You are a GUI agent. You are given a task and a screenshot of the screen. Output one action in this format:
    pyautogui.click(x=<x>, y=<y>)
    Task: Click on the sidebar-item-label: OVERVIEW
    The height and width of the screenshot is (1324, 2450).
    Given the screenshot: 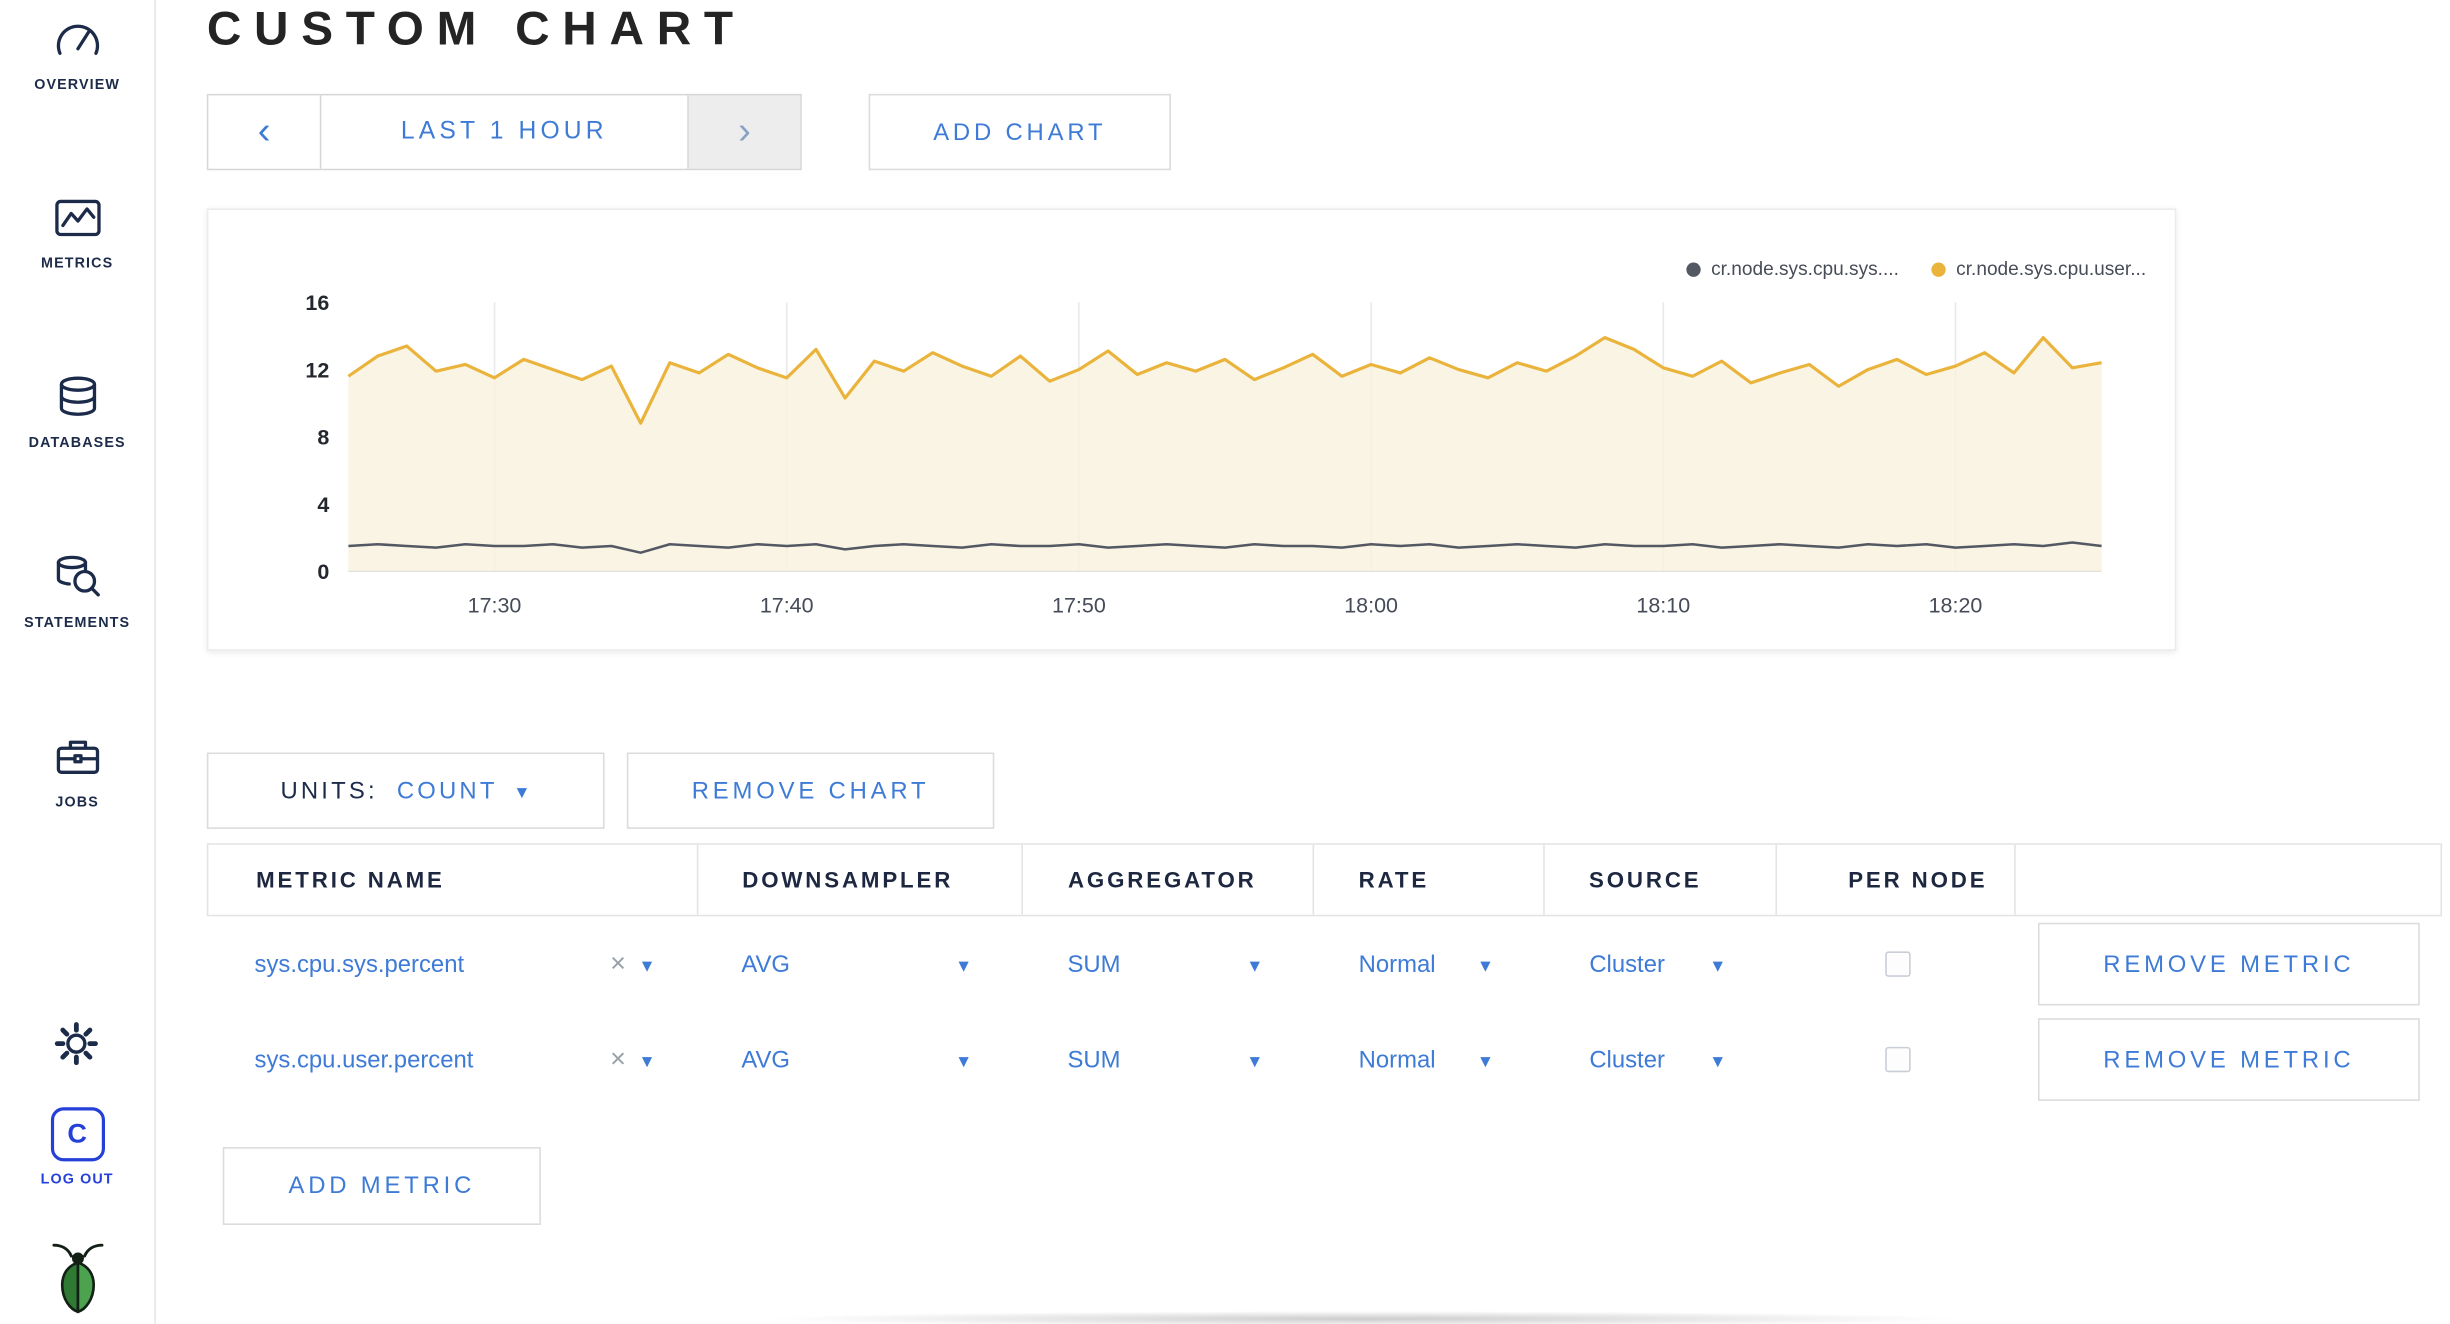 What is the action you would take?
    pyautogui.click(x=77, y=84)
    